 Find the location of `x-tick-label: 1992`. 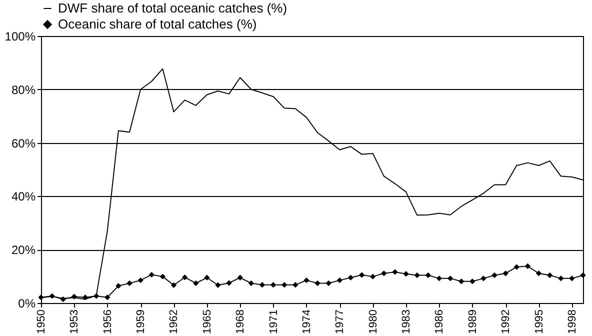

x-tick-label: 1992 is located at coordinates (506, 322).